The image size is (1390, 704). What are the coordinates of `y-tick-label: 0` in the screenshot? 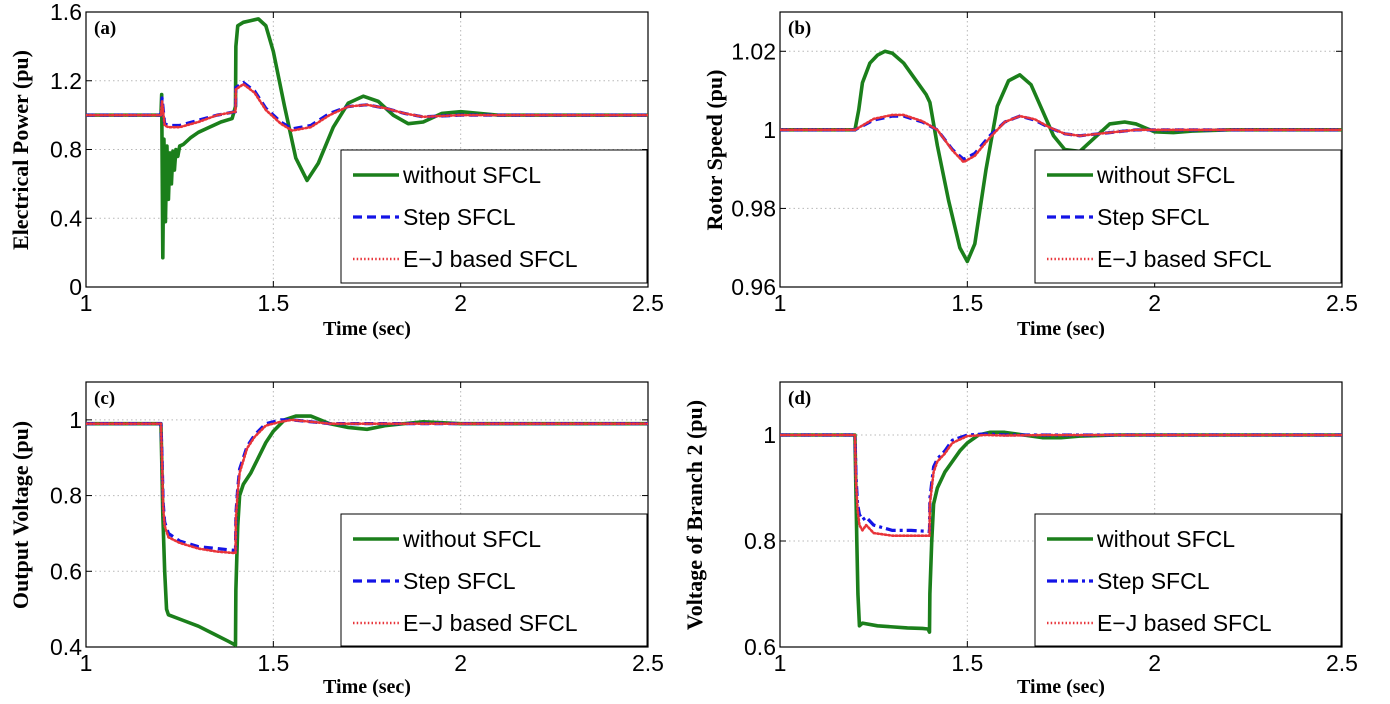 It's located at (75, 287).